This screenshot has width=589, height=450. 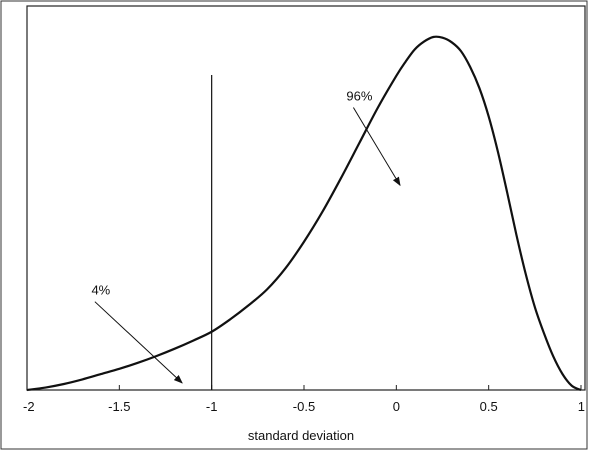 I want to click on x-tick-label: -0.5, so click(x=304, y=406).